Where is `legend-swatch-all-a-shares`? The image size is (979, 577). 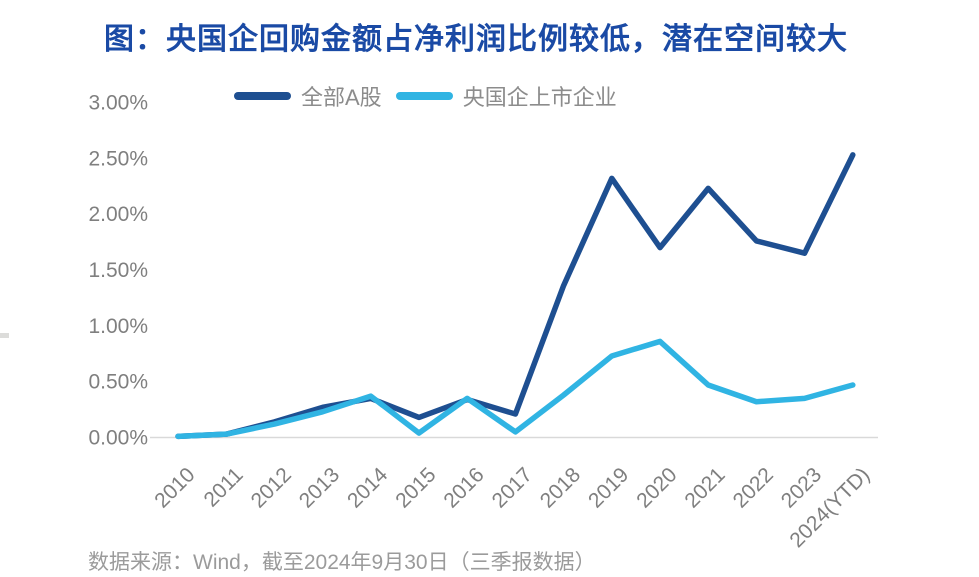 legend-swatch-all-a-shares is located at coordinates (262, 96).